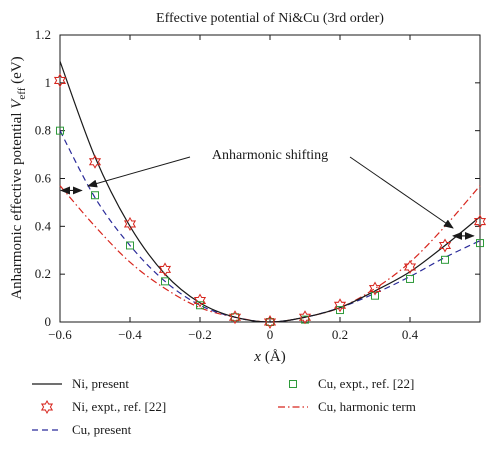  Describe the element at coordinates (257, 357) in the screenshot. I see `x-axis-variable: x` at that location.